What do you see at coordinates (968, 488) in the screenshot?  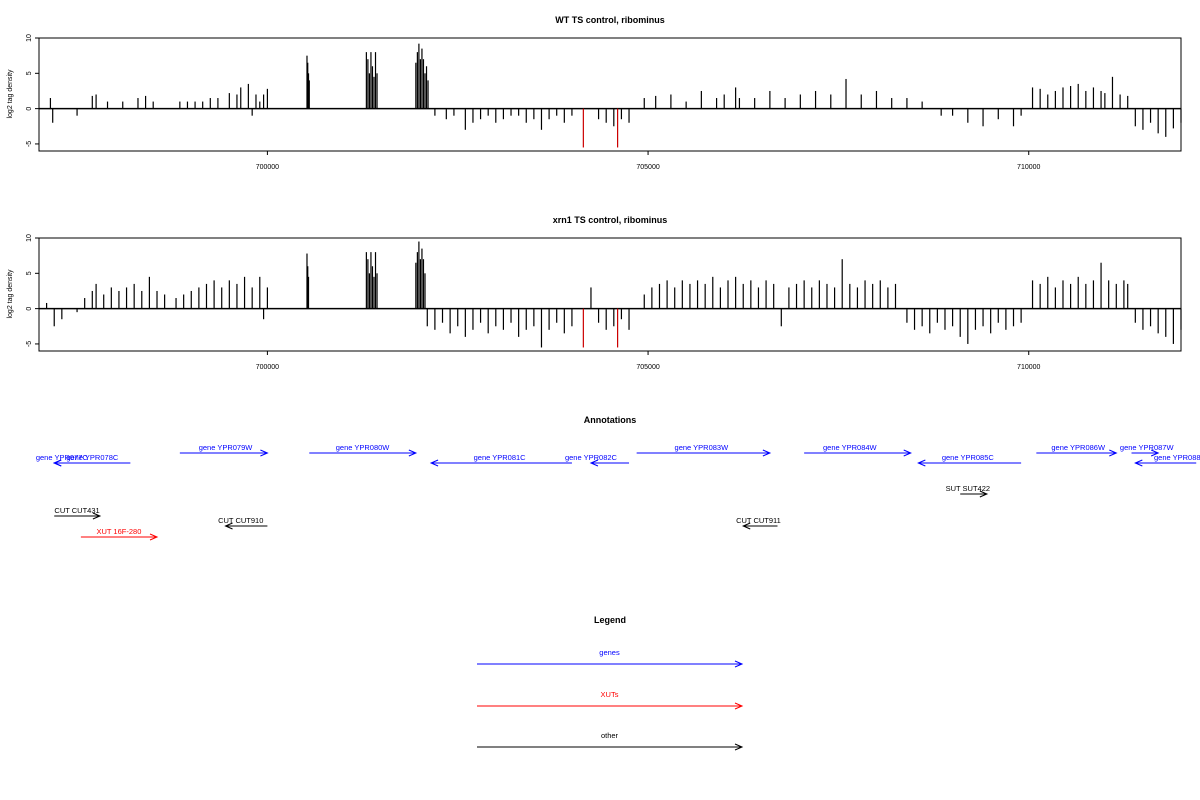 I see `feature-label: SUT SUT422` at bounding box center [968, 488].